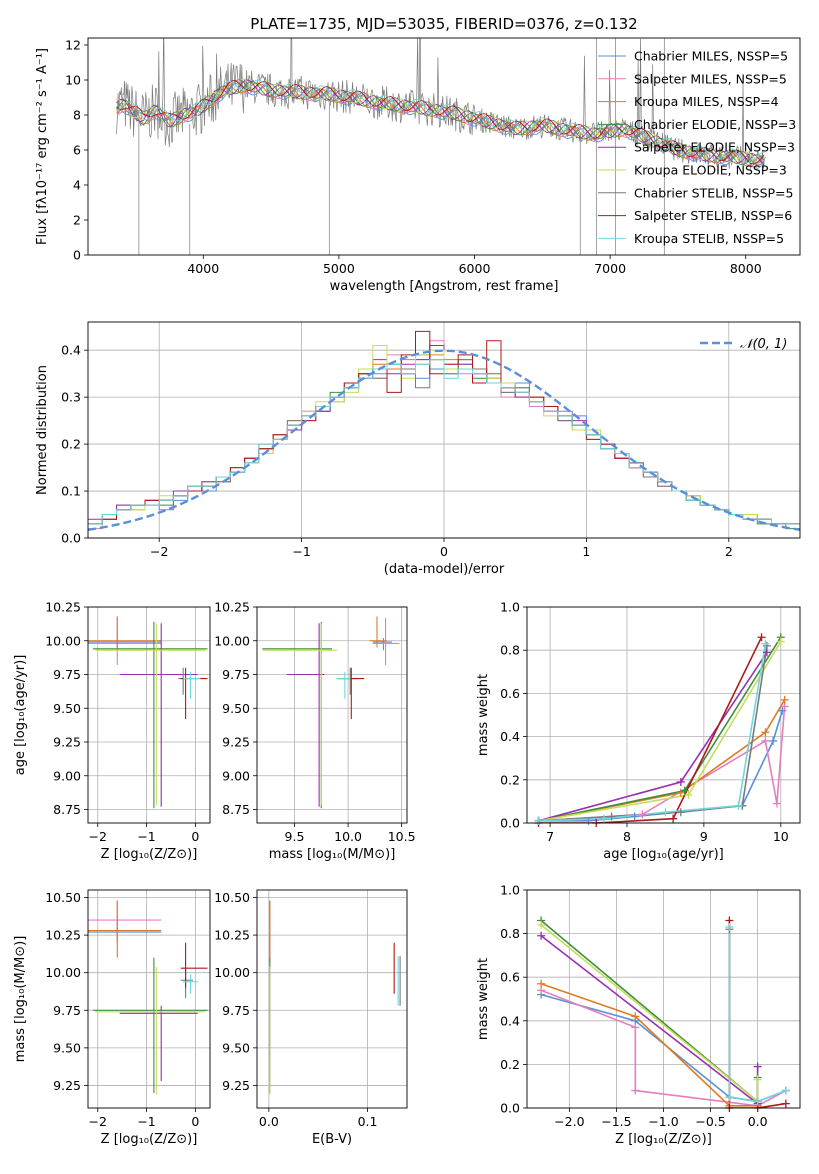  What do you see at coordinates (710, 1121) in the screenshot?
I see `x-tick-label: −0.5` at bounding box center [710, 1121].